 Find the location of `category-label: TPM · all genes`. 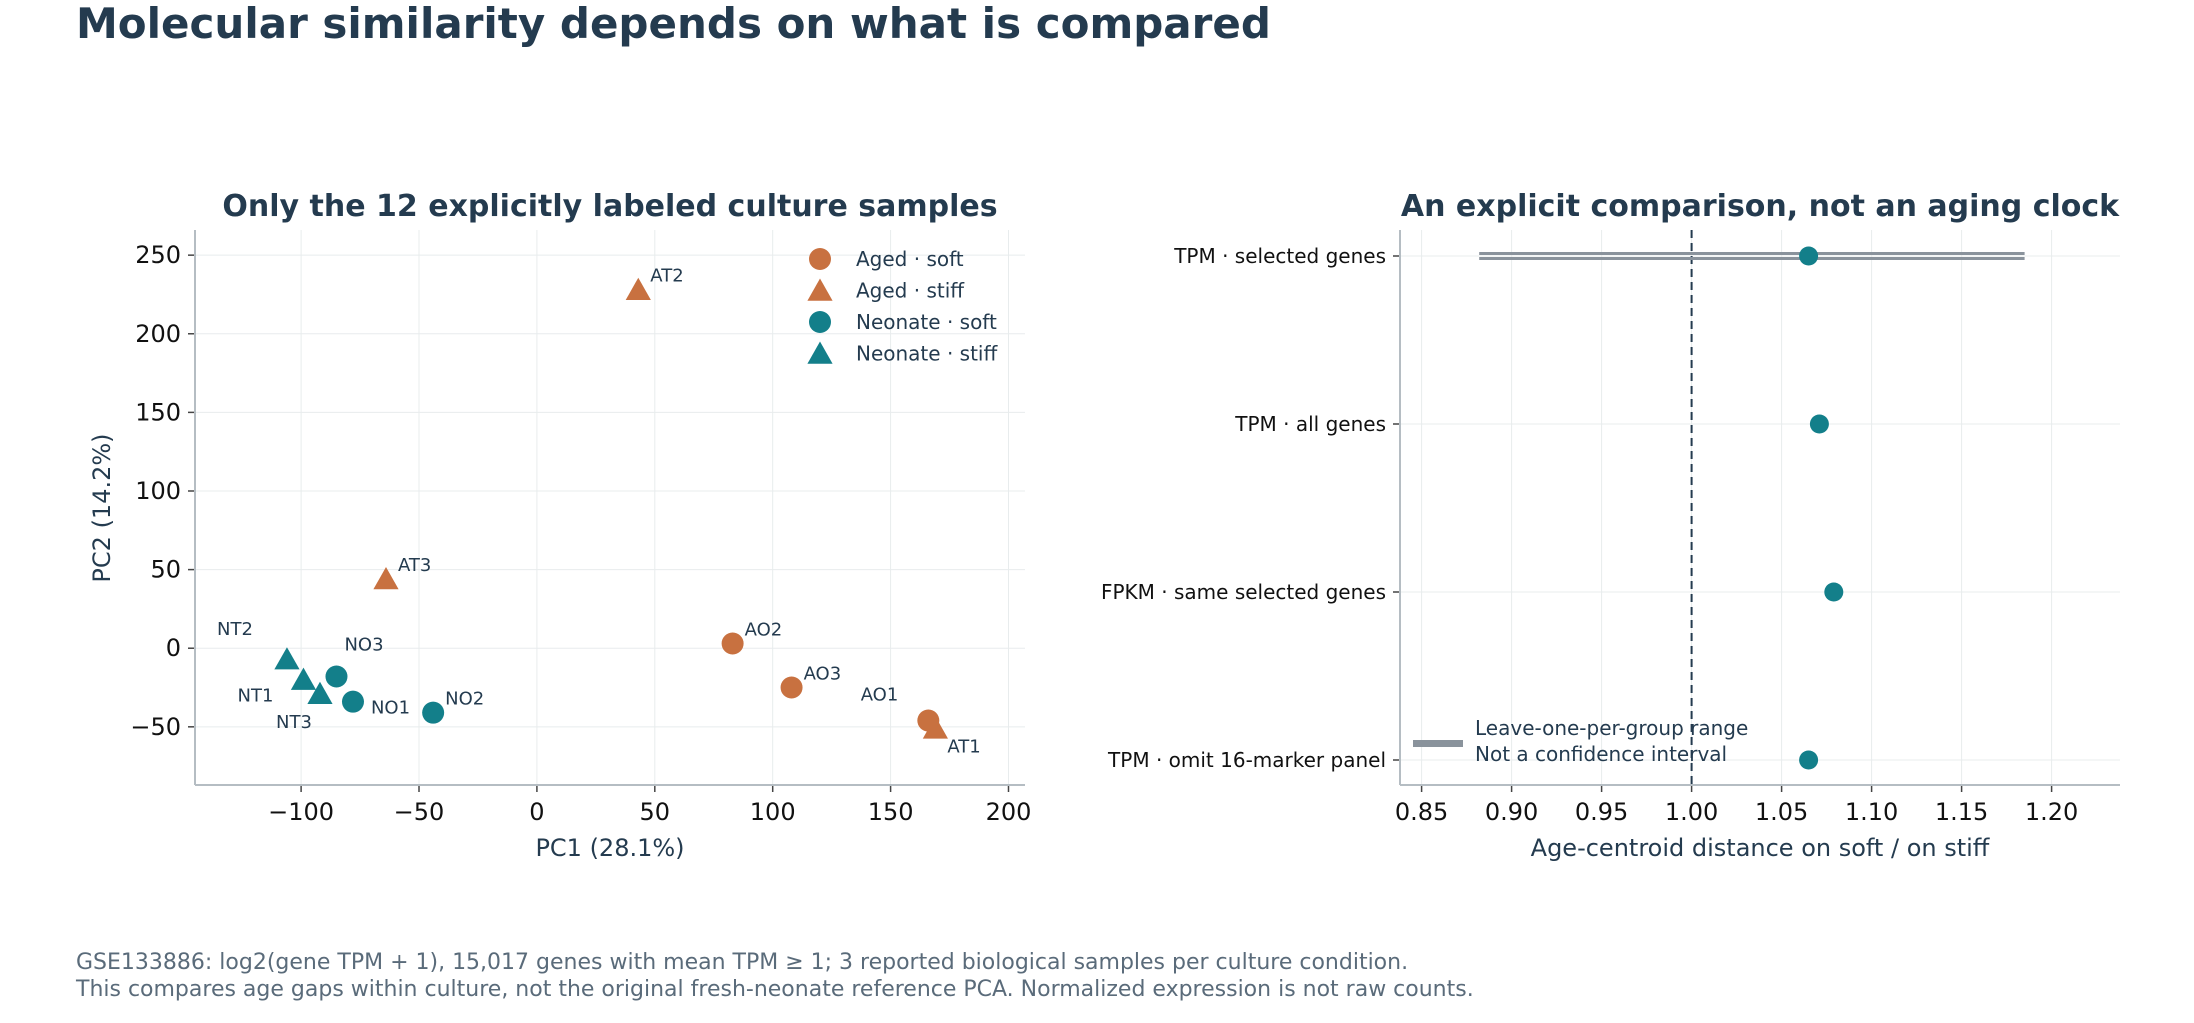

category-label: TPM · all genes is located at coordinates (1310, 424).